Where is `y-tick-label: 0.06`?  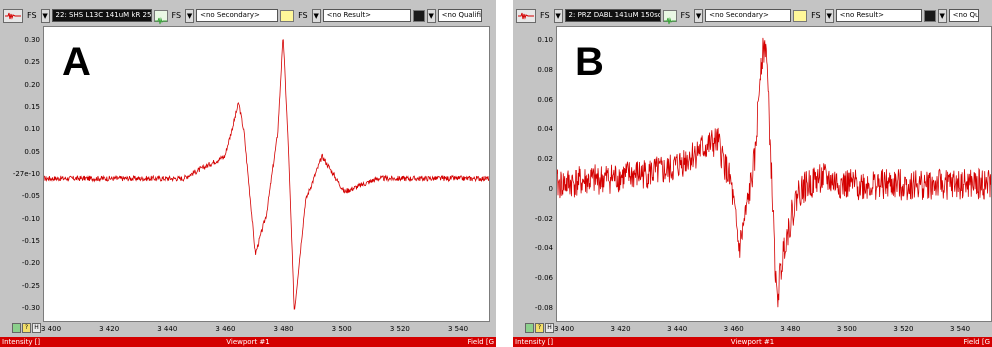
y-tick-label: 0.06 is located at coordinates (545, 99).